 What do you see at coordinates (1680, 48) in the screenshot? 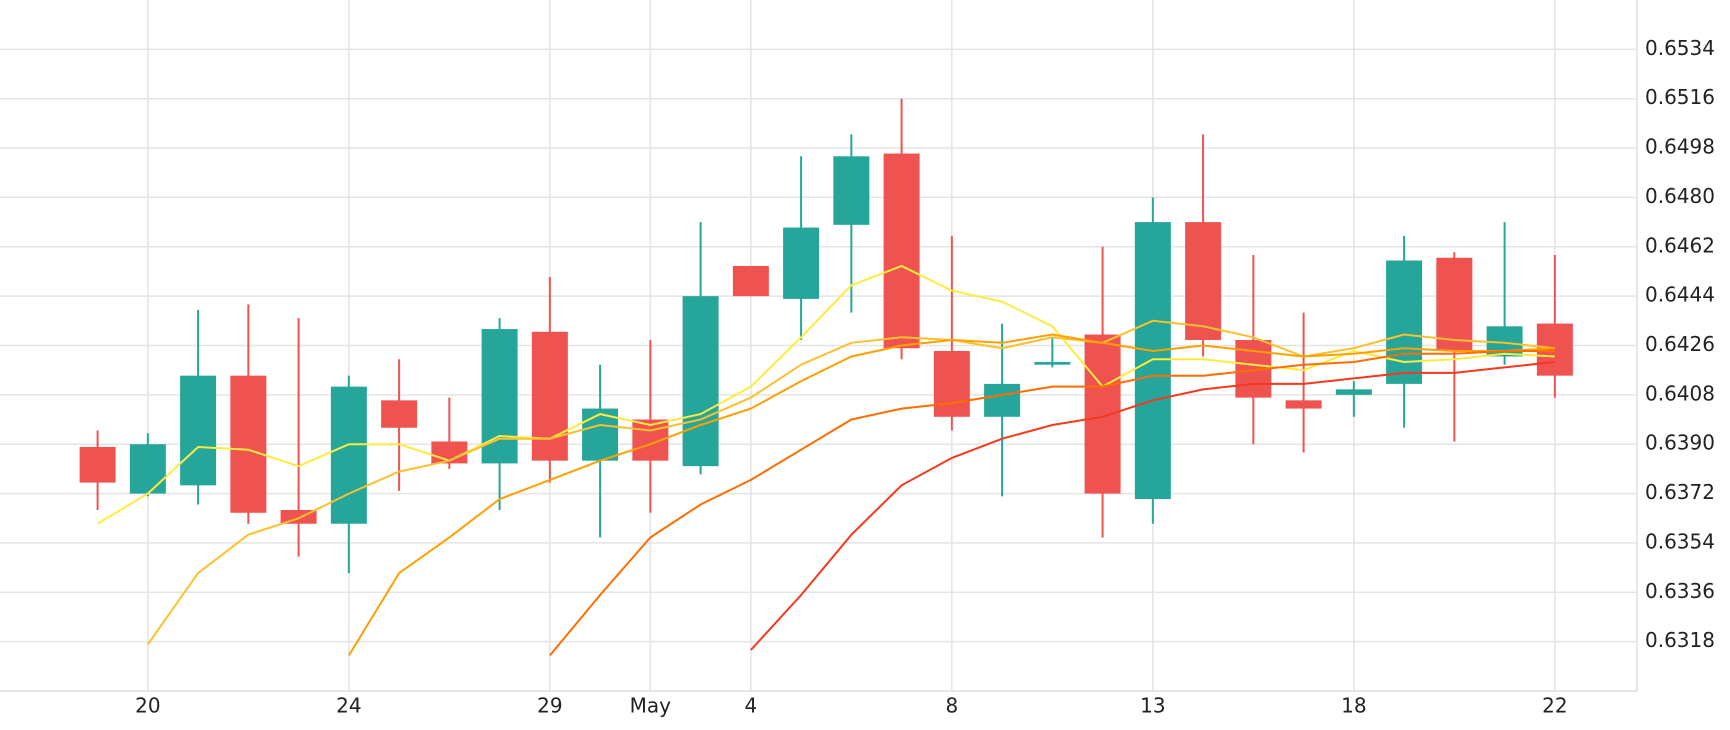
I see `y-tick-label: 0.6534` at bounding box center [1680, 48].